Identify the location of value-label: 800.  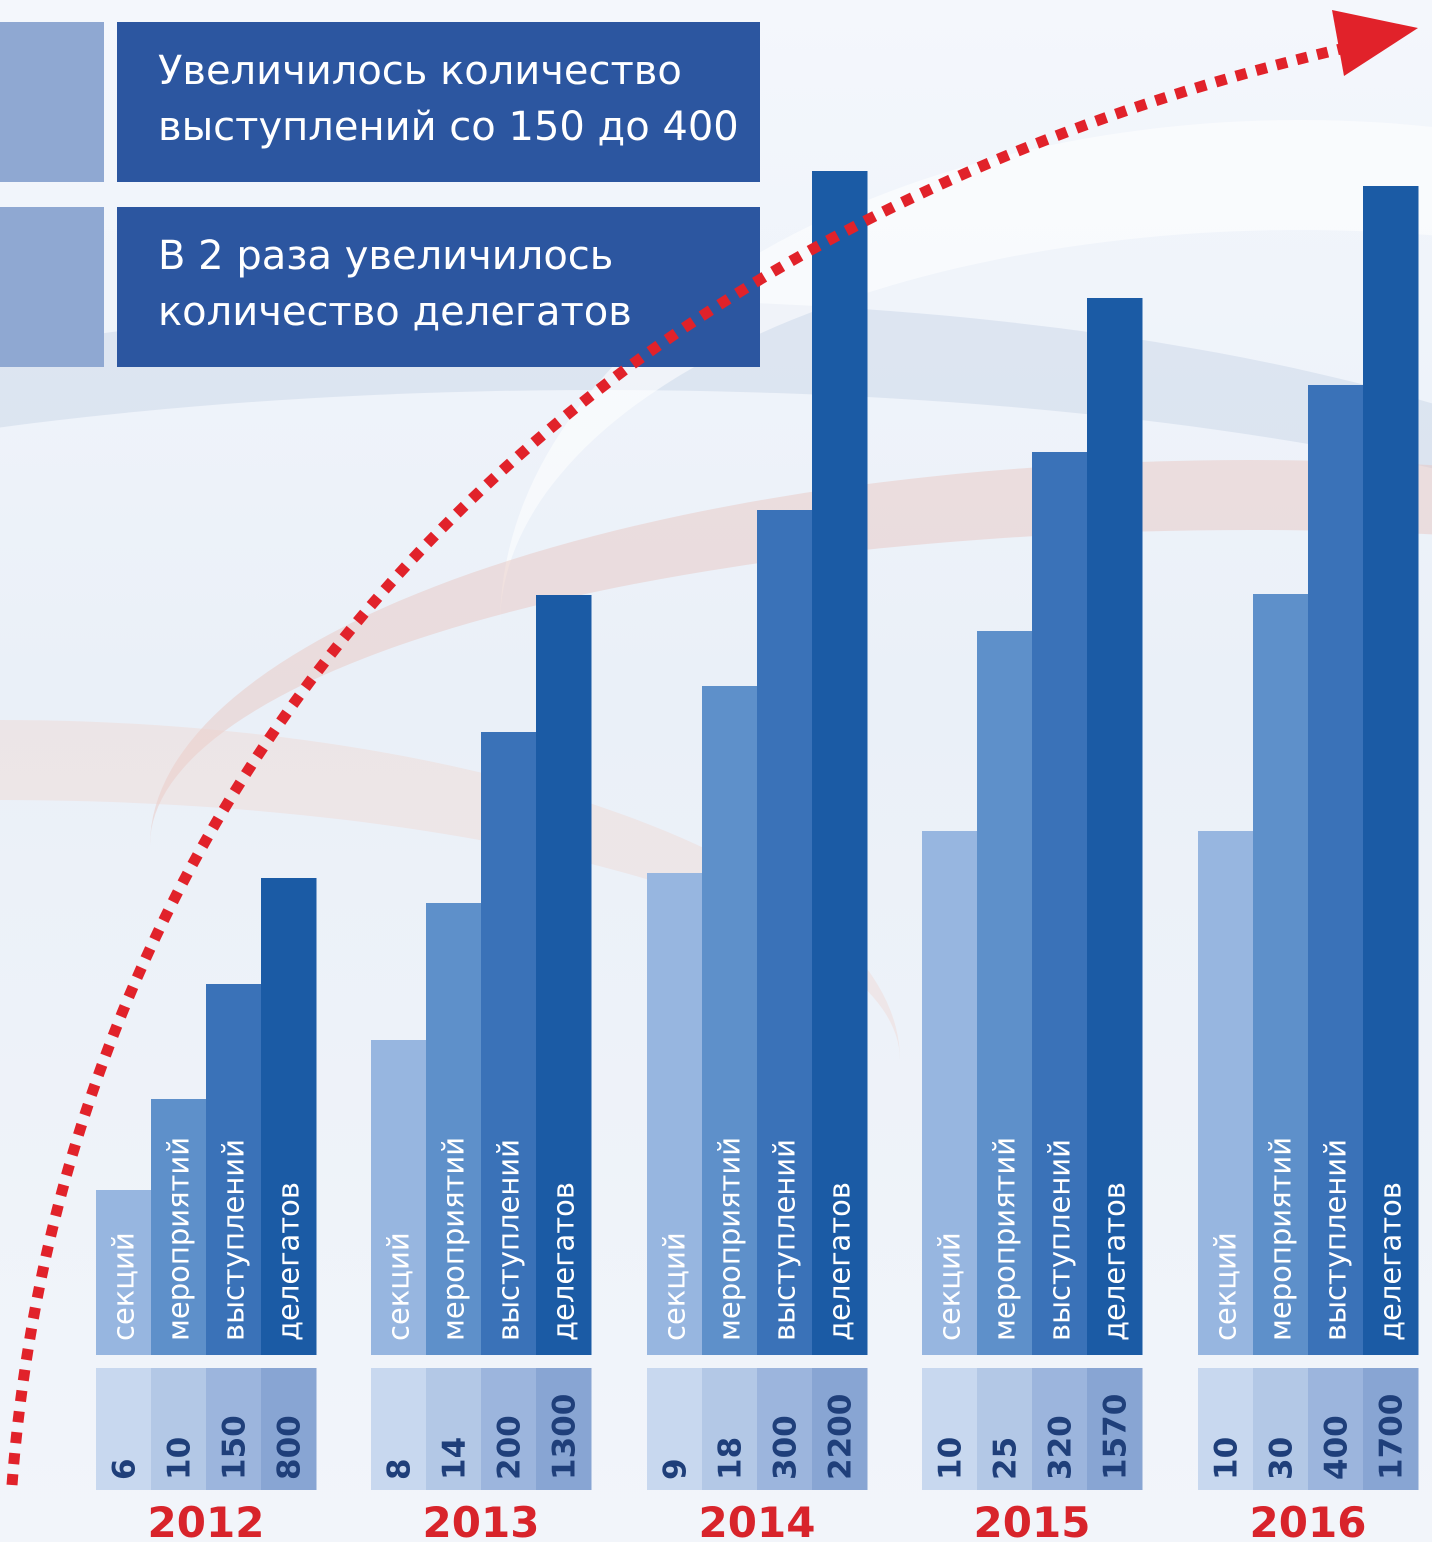
(290, 1447).